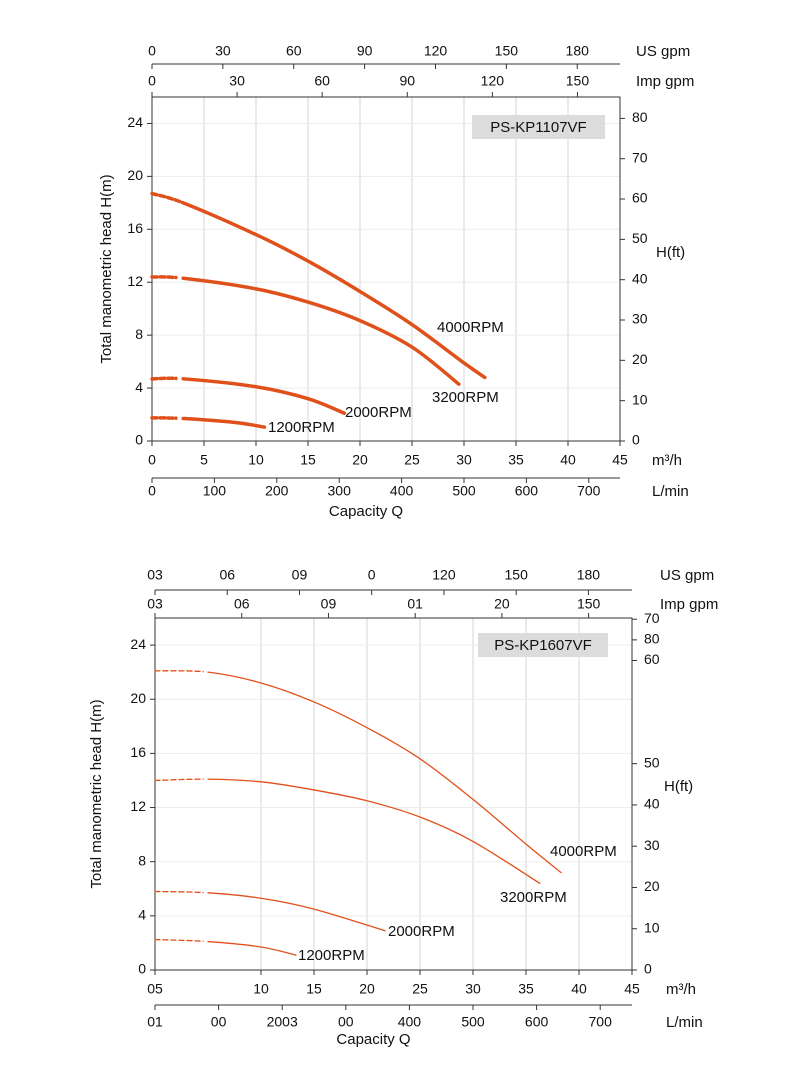 Image resolution: width=790 pixels, height=1083 pixels. Describe the element at coordinates (640, 359) in the screenshot. I see `y2-tick-label: 20` at that location.